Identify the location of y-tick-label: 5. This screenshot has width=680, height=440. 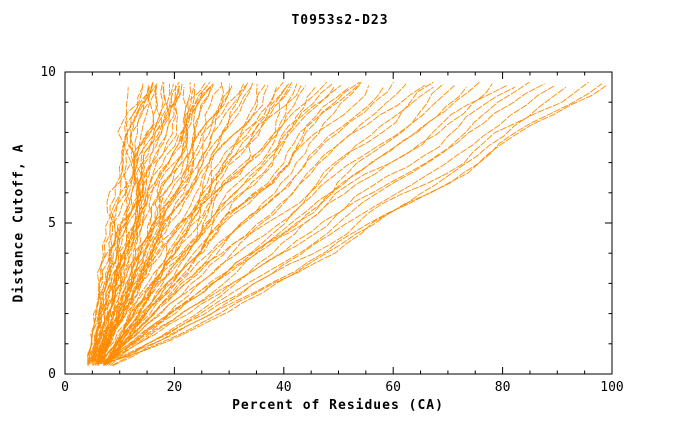
(52, 223).